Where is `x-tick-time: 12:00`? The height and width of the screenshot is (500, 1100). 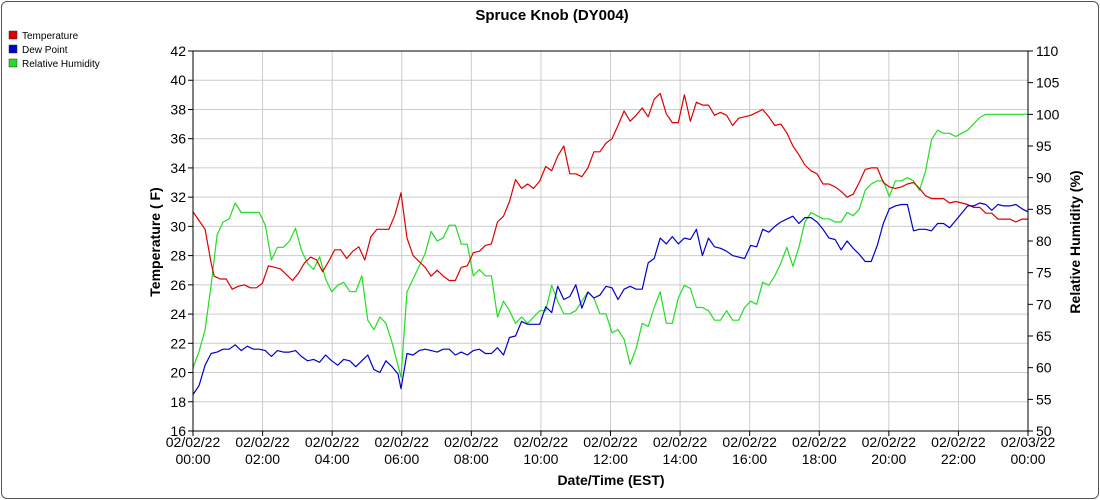
x-tick-time: 12:00 is located at coordinates (610, 459).